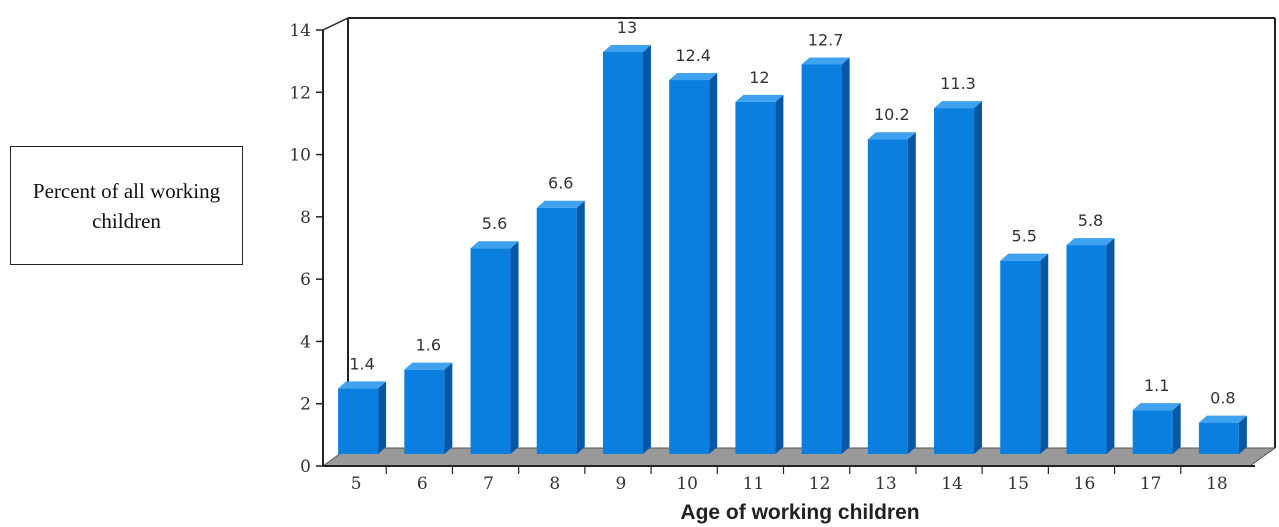  I want to click on y-tick-label: 2, so click(305, 405).